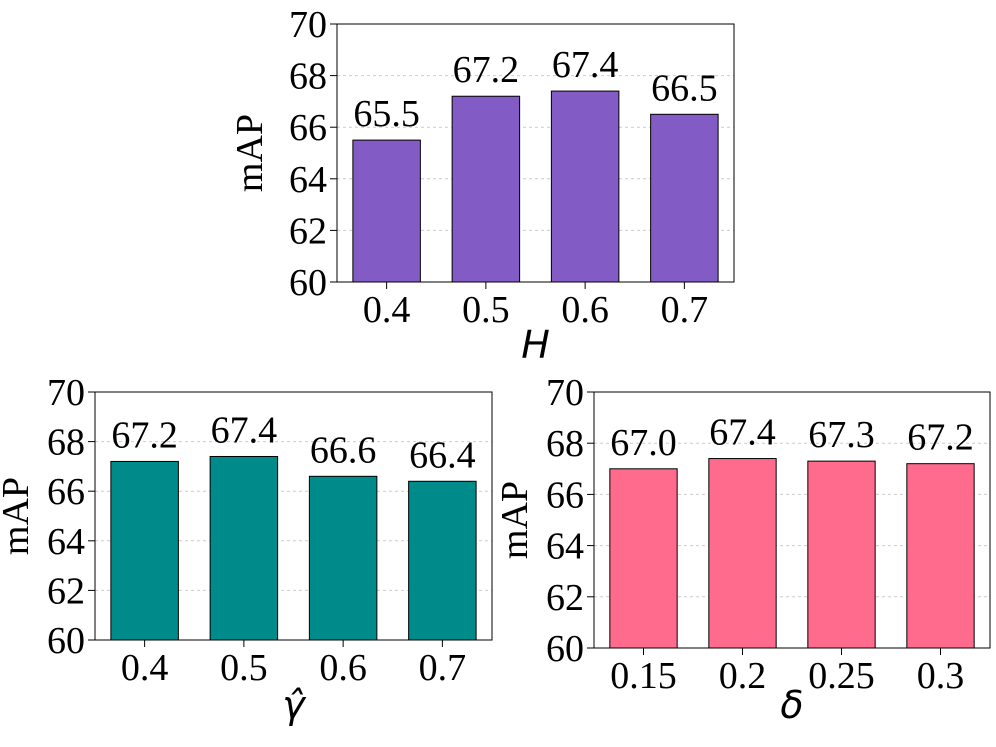  Describe the element at coordinates (343, 450) in the screenshot. I see `data-label: 66.6` at that location.